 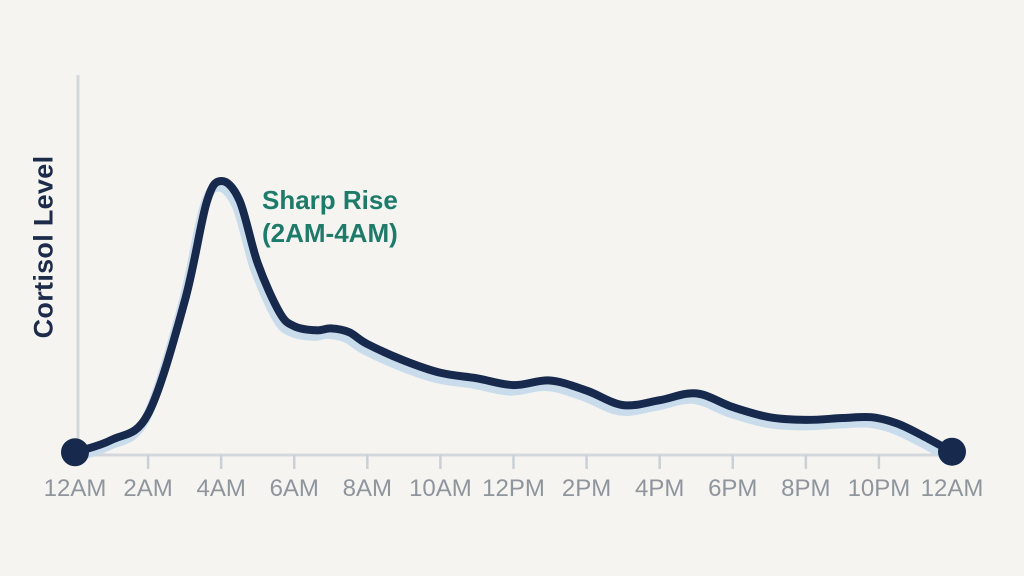 I want to click on x-tick-label: 2PM, so click(x=586, y=488).